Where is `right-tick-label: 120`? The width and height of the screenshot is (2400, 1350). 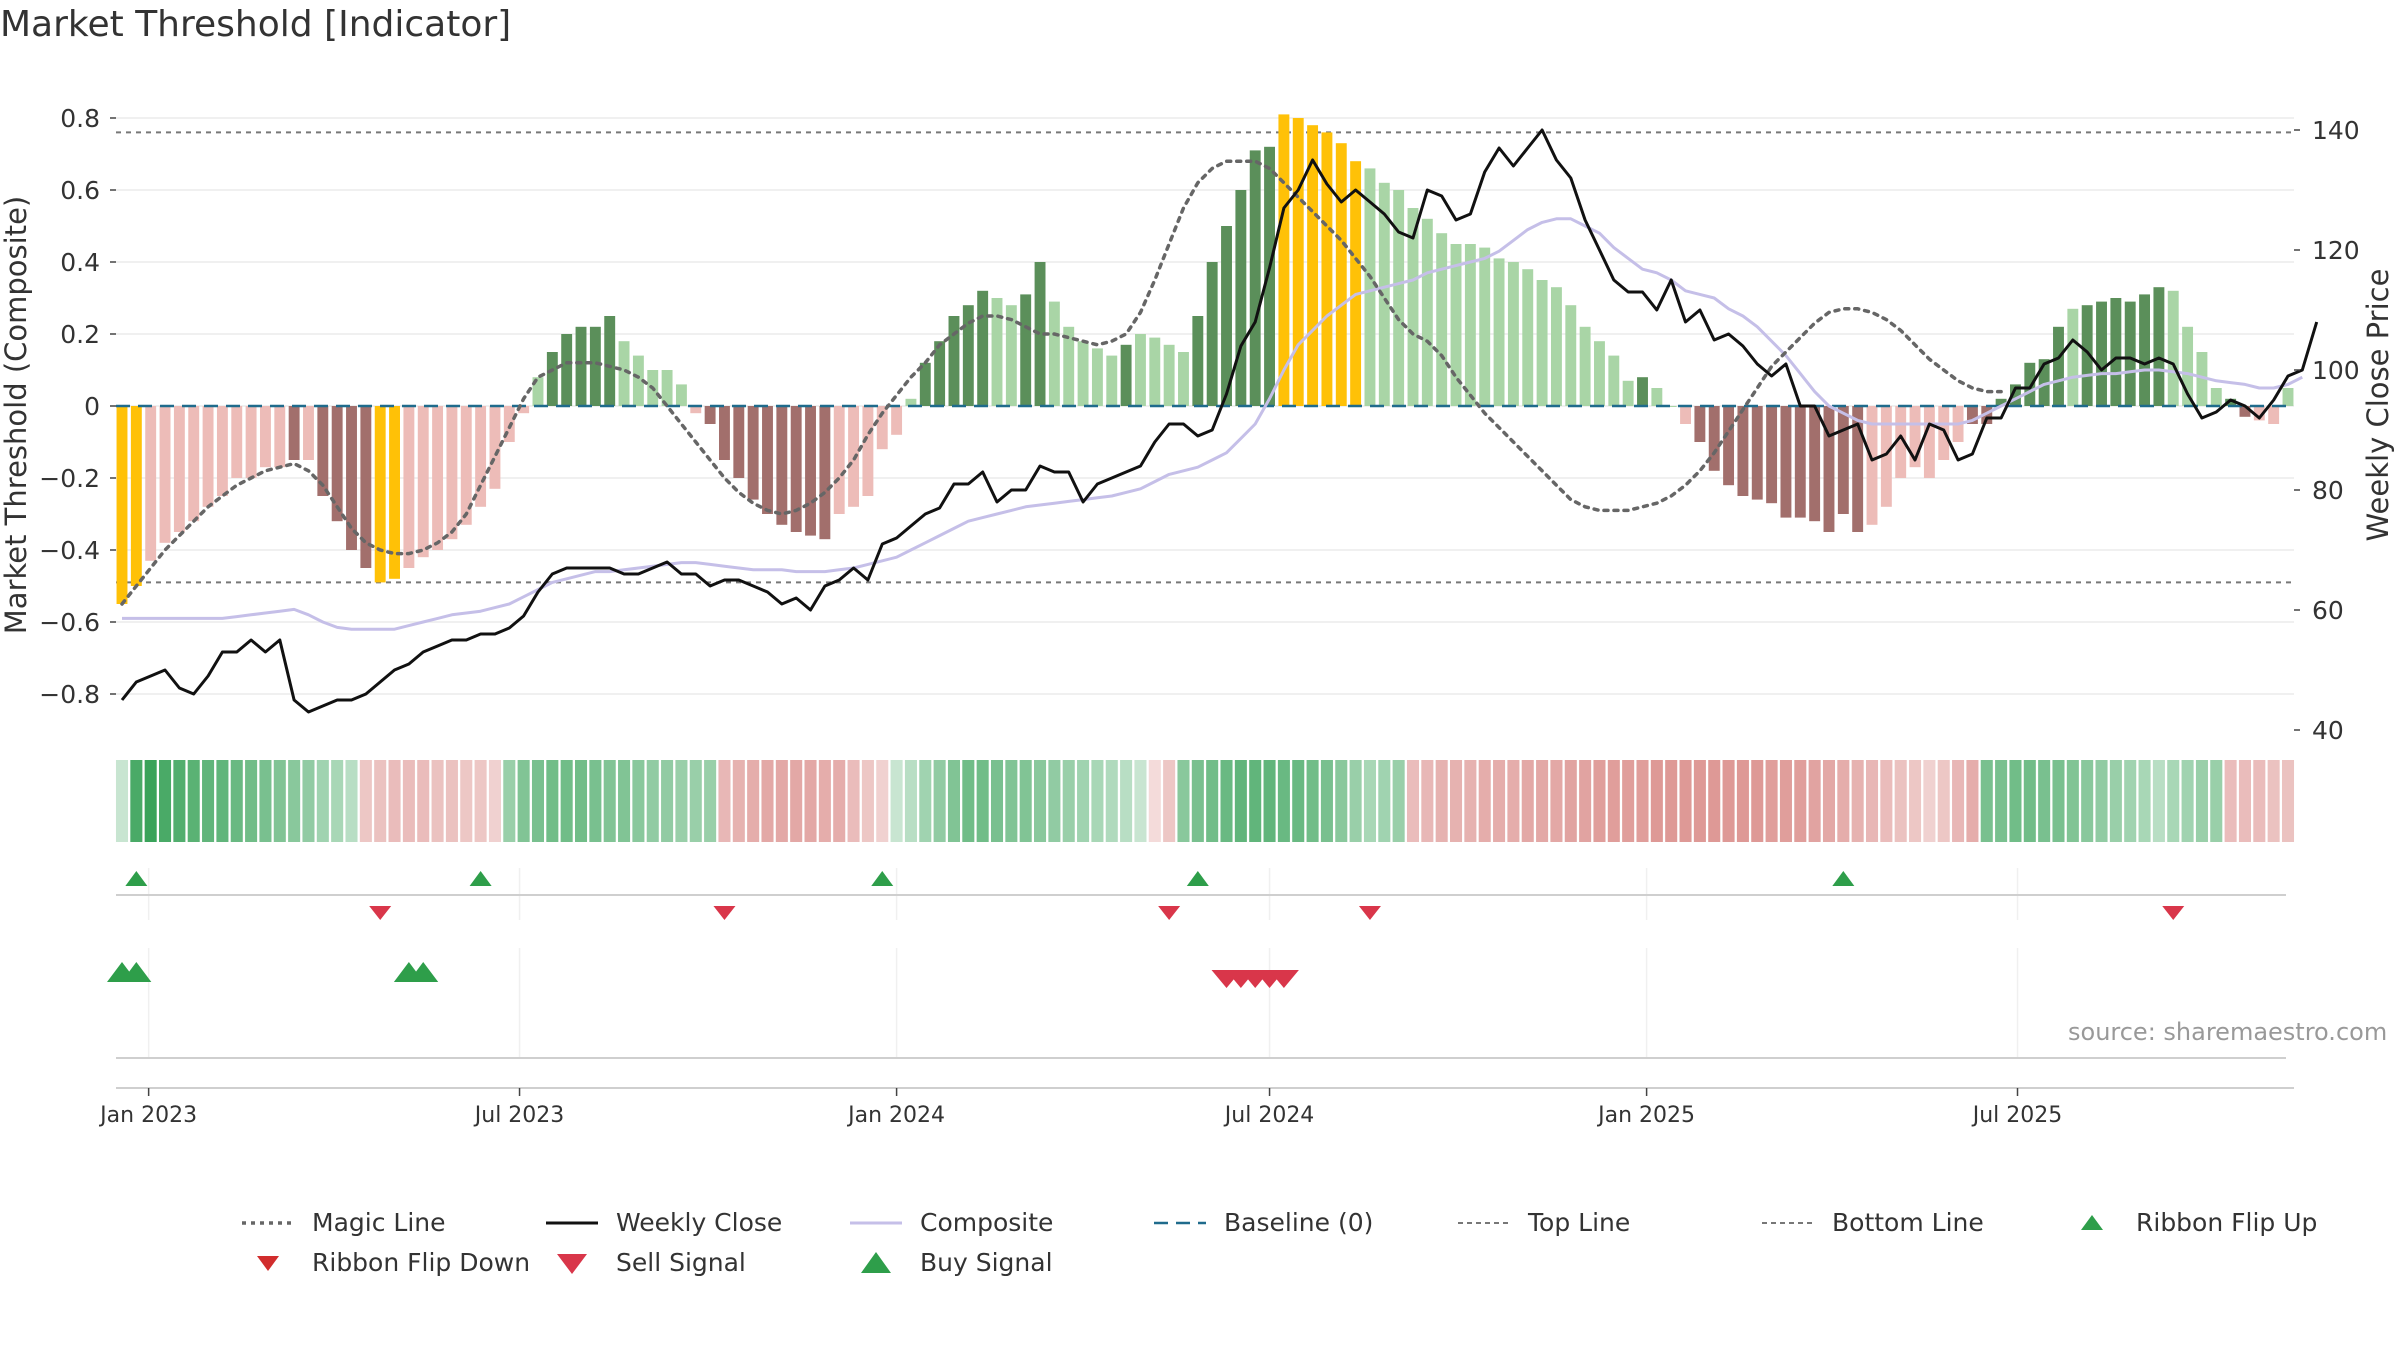 right-tick-label: 120 is located at coordinates (2336, 250).